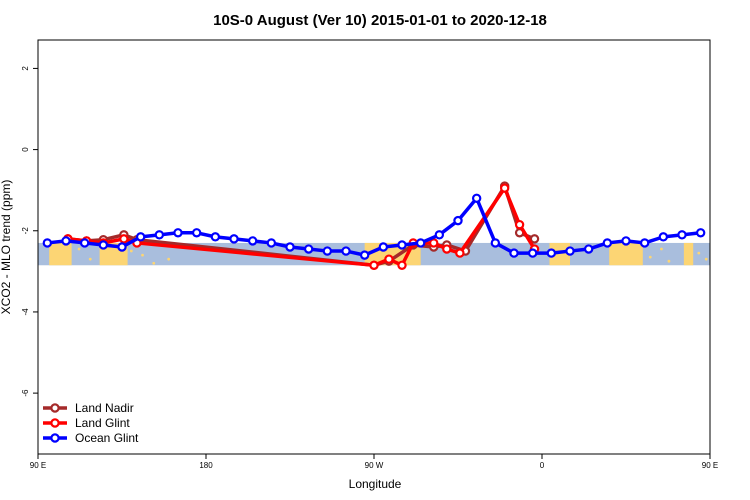  I want to click on x-tick-label: 0, so click(542, 465).